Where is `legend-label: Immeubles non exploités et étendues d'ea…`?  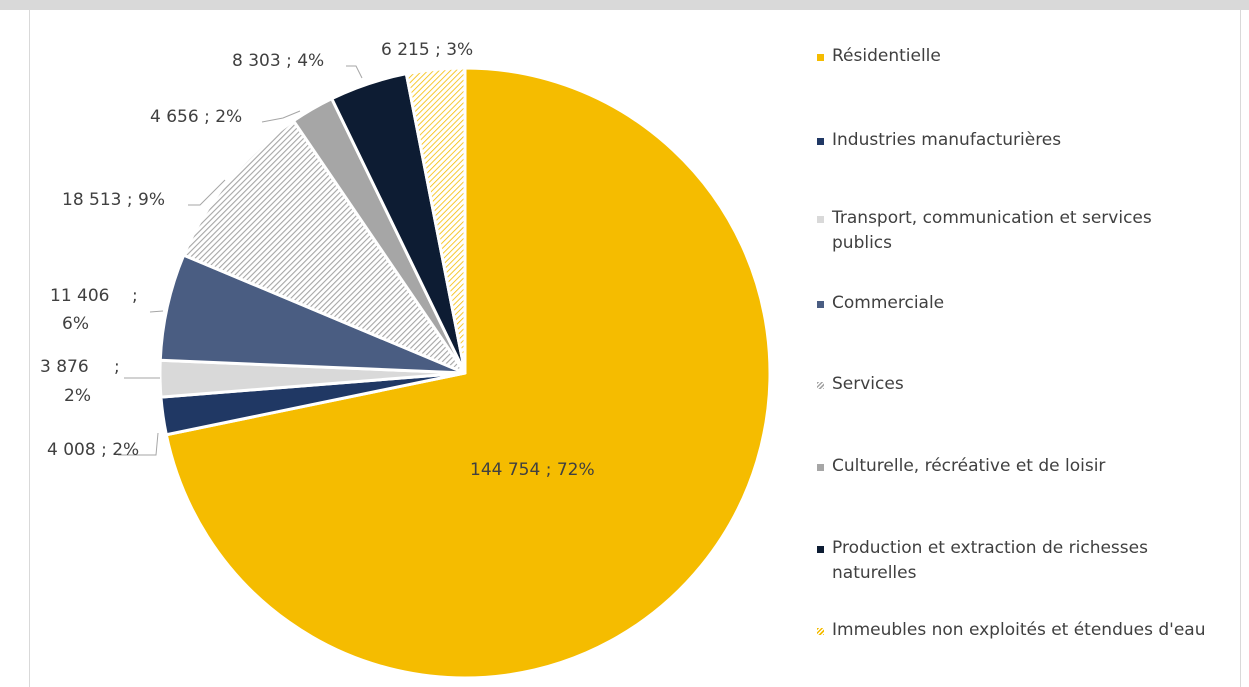 legend-label: Immeubles non exploités et étendues d'ea… is located at coordinates (1019, 630).